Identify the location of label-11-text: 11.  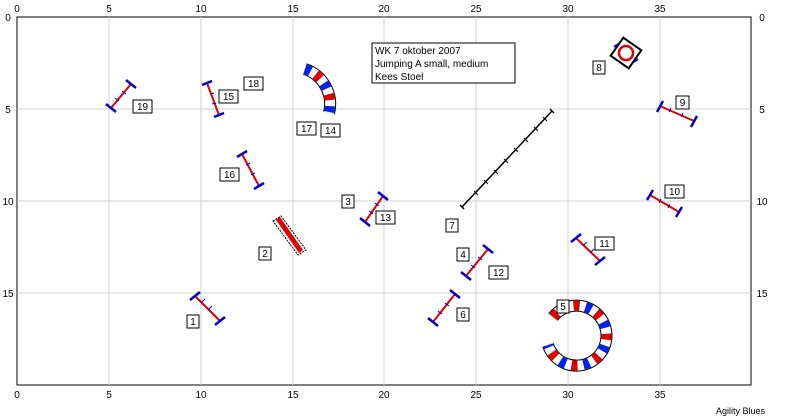
(604, 244).